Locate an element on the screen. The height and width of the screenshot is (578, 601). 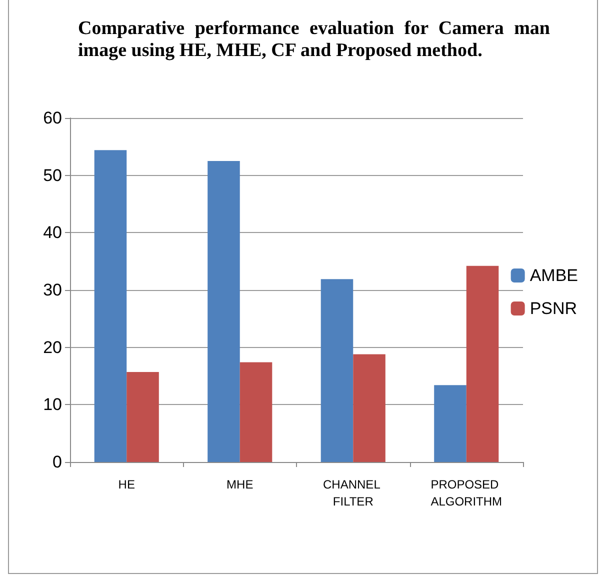
y-tick-label: 50 is located at coordinates (52, 175).